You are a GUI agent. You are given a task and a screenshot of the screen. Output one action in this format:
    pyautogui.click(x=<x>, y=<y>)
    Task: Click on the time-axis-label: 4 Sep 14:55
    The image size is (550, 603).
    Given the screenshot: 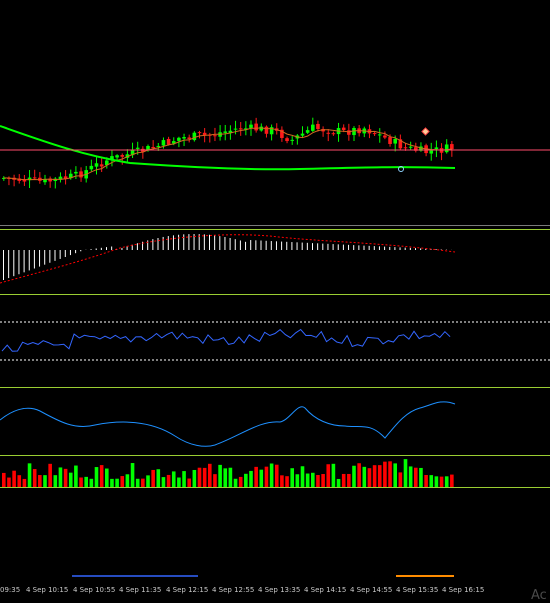 What is the action you would take?
    pyautogui.click(x=371, y=590)
    